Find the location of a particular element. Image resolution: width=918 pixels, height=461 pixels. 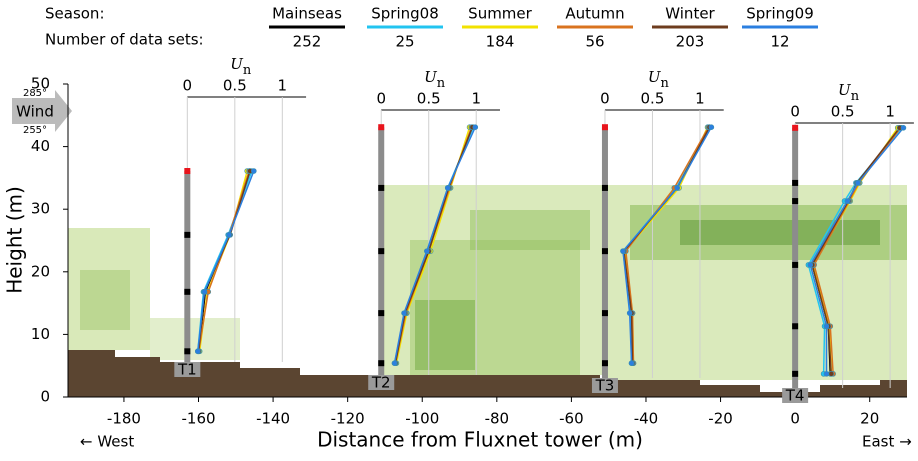

x-tick-label: -60 is located at coordinates (571, 419).